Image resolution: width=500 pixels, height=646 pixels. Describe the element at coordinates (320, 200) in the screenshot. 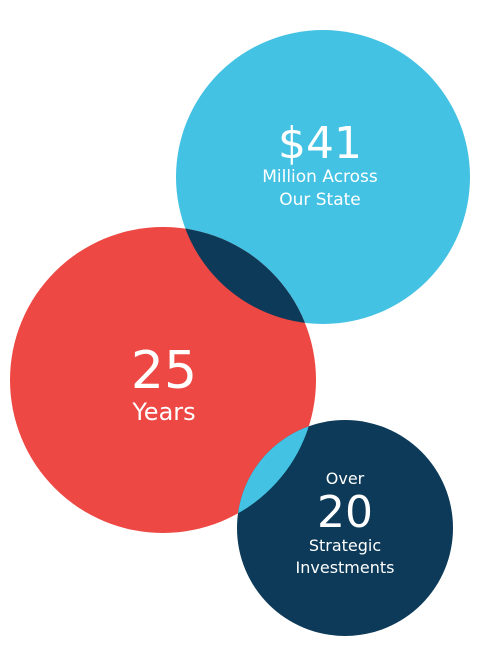

I see `funding-line-2: Our State` at that location.